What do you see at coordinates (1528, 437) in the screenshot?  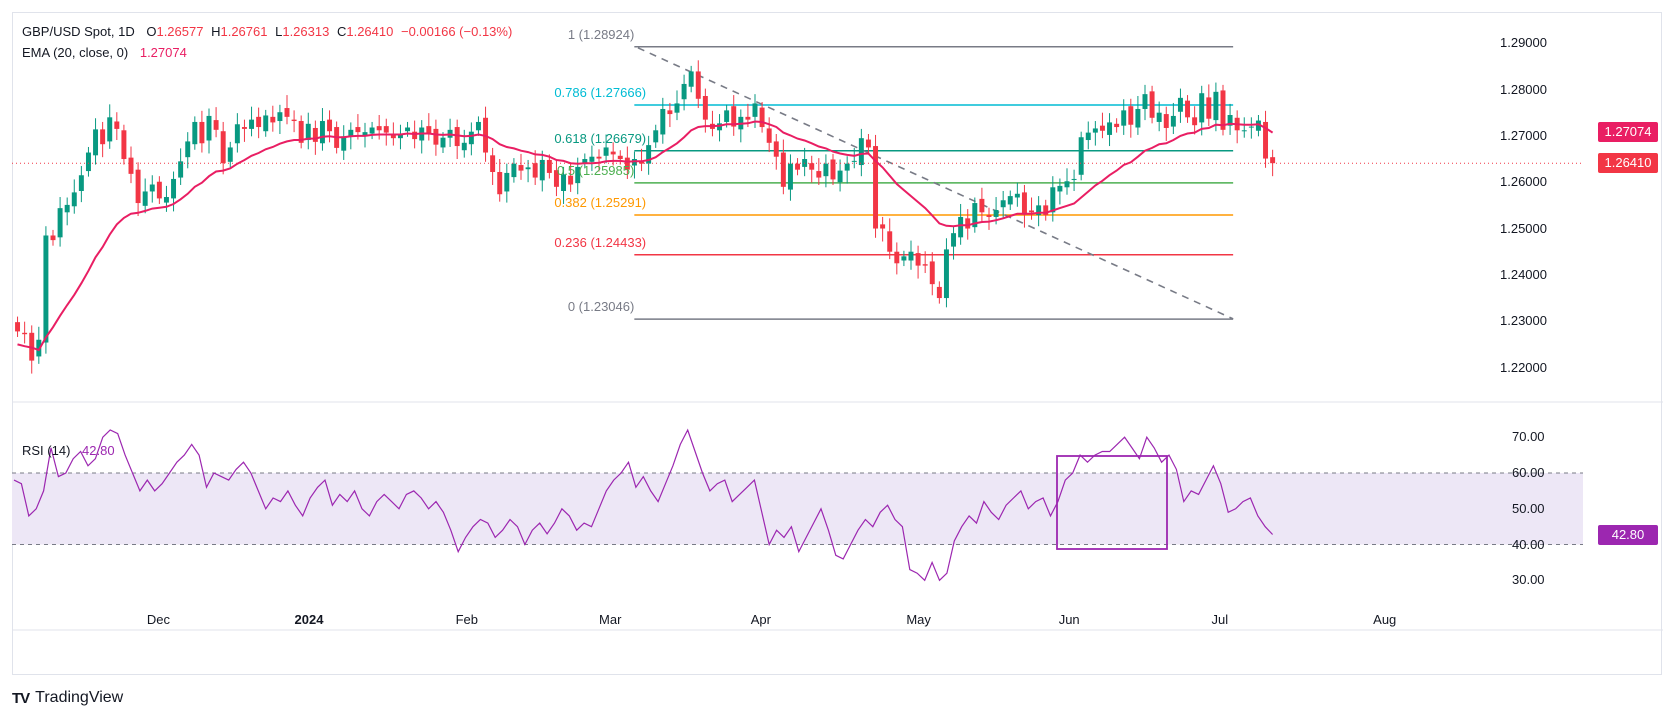 I see `rsi-tick-label: 70.00` at bounding box center [1528, 437].